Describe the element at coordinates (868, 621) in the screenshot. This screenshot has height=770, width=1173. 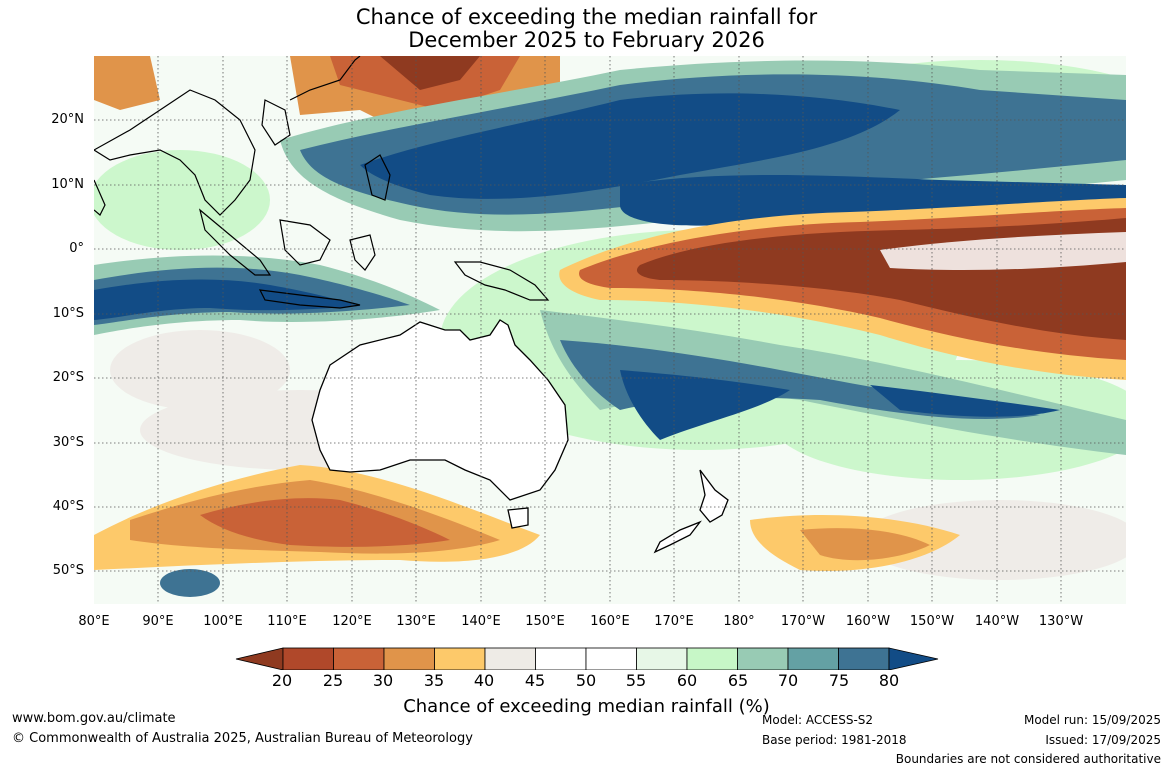
I see `lon-label-160w: 160°W` at that location.